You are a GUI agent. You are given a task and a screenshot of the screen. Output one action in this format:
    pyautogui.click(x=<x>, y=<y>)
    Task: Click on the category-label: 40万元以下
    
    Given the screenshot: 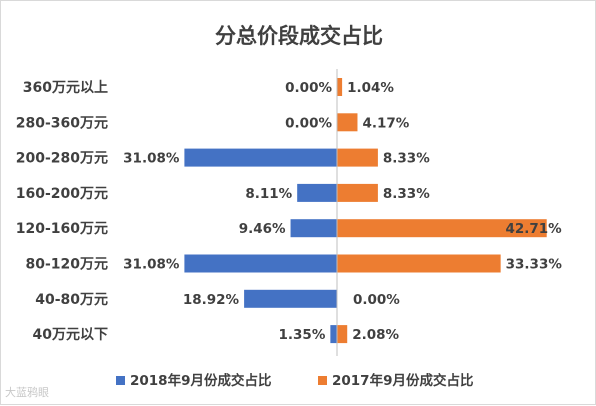 What is the action you would take?
    pyautogui.click(x=70, y=335)
    